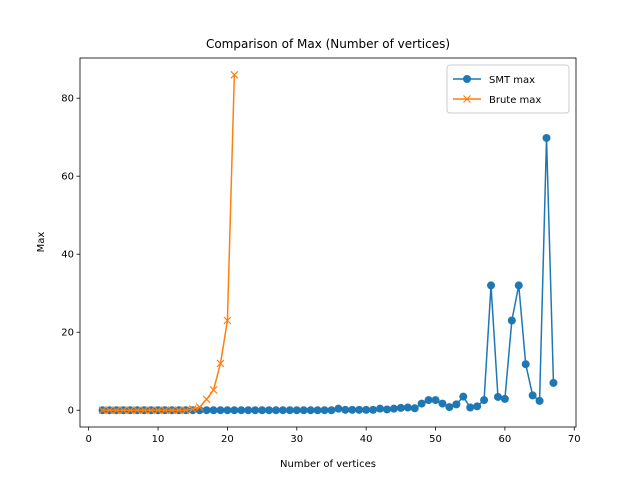 This screenshot has height=484, width=640. I want to click on chart-title: Comparison of Max (Number of vertices), so click(328, 44).